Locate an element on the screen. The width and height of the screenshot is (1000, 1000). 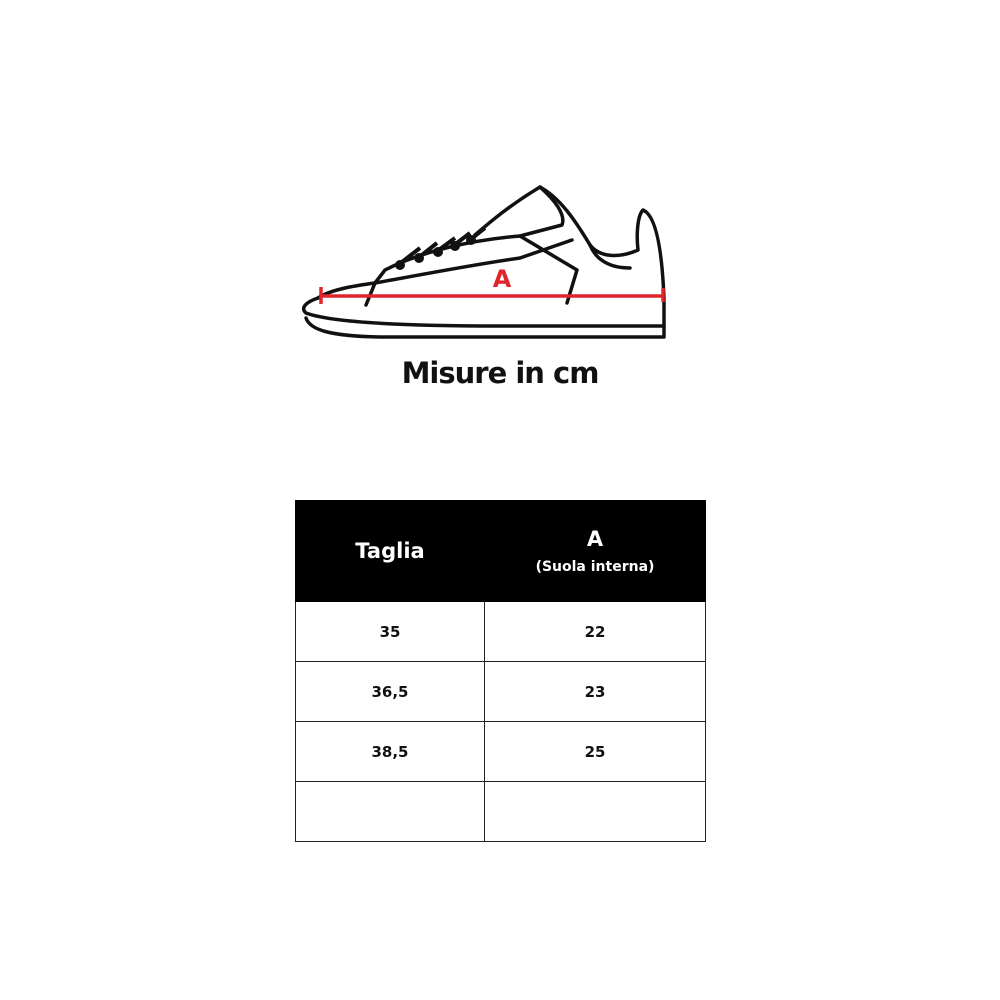
table-row: 38,5 25 is located at coordinates (500, 751).